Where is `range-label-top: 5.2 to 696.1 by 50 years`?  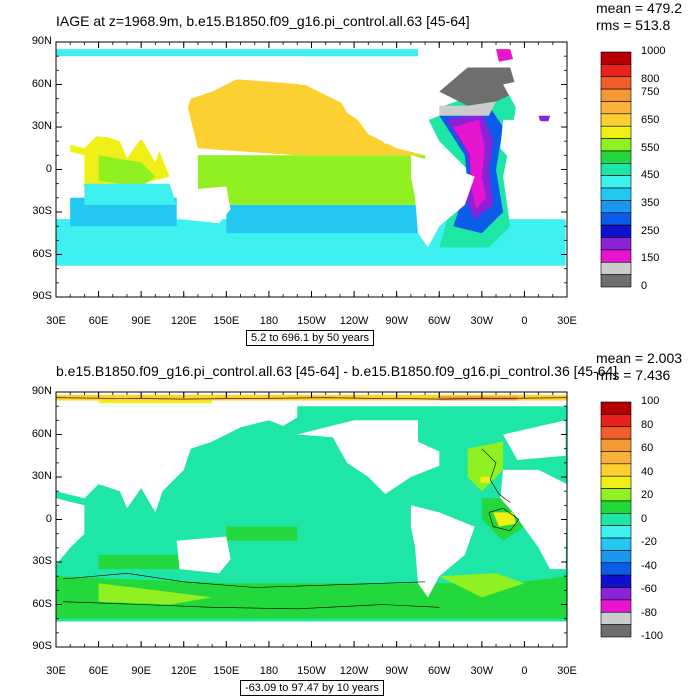
range-label-top: 5.2 to 696.1 by 50 years is located at coordinates (310, 338).